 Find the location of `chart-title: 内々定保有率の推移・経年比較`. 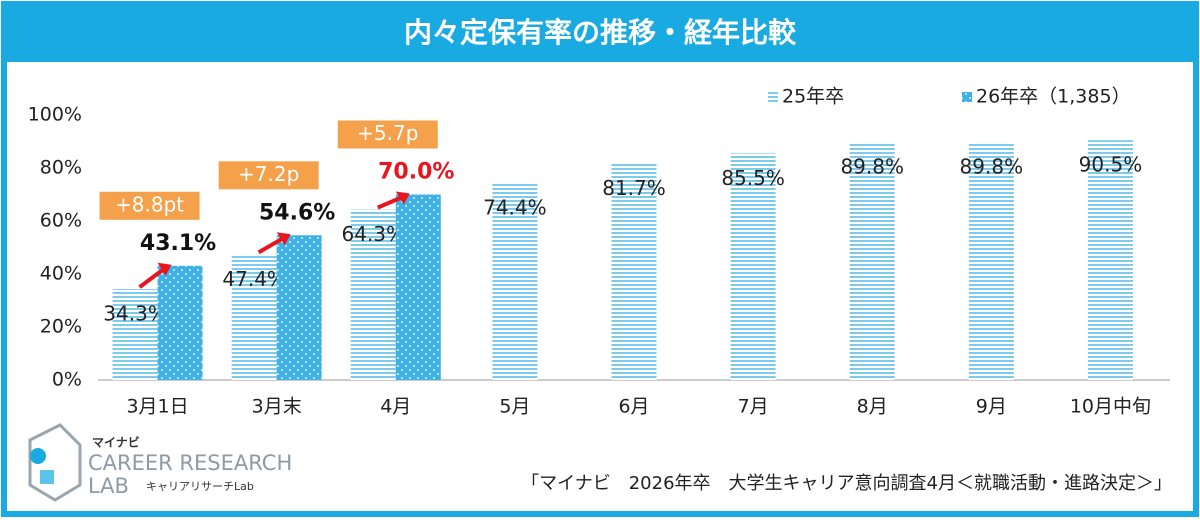

chart-title: 内々定保有率の推移・経年比較 is located at coordinates (600, 32).